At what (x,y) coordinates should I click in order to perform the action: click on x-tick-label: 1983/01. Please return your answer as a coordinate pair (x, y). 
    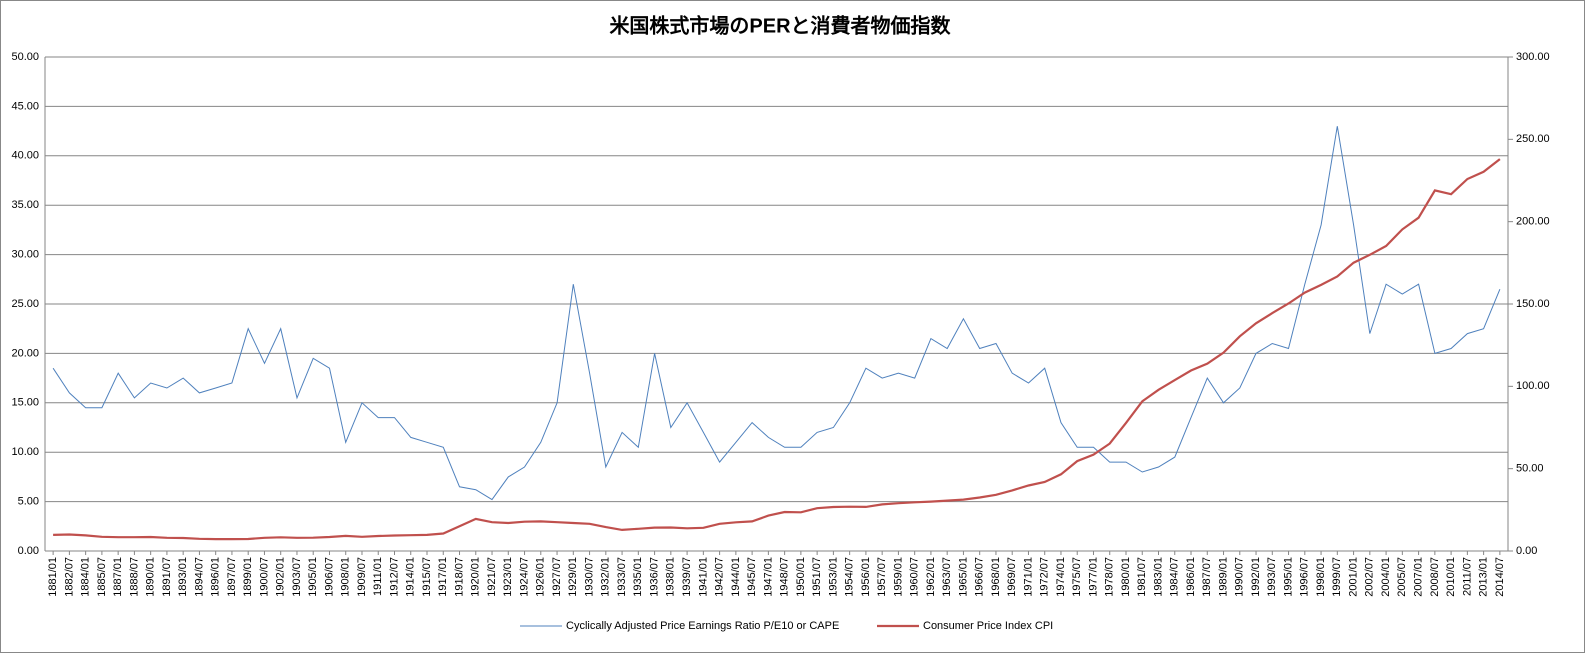
    Looking at the image, I should click on (1158, 577).